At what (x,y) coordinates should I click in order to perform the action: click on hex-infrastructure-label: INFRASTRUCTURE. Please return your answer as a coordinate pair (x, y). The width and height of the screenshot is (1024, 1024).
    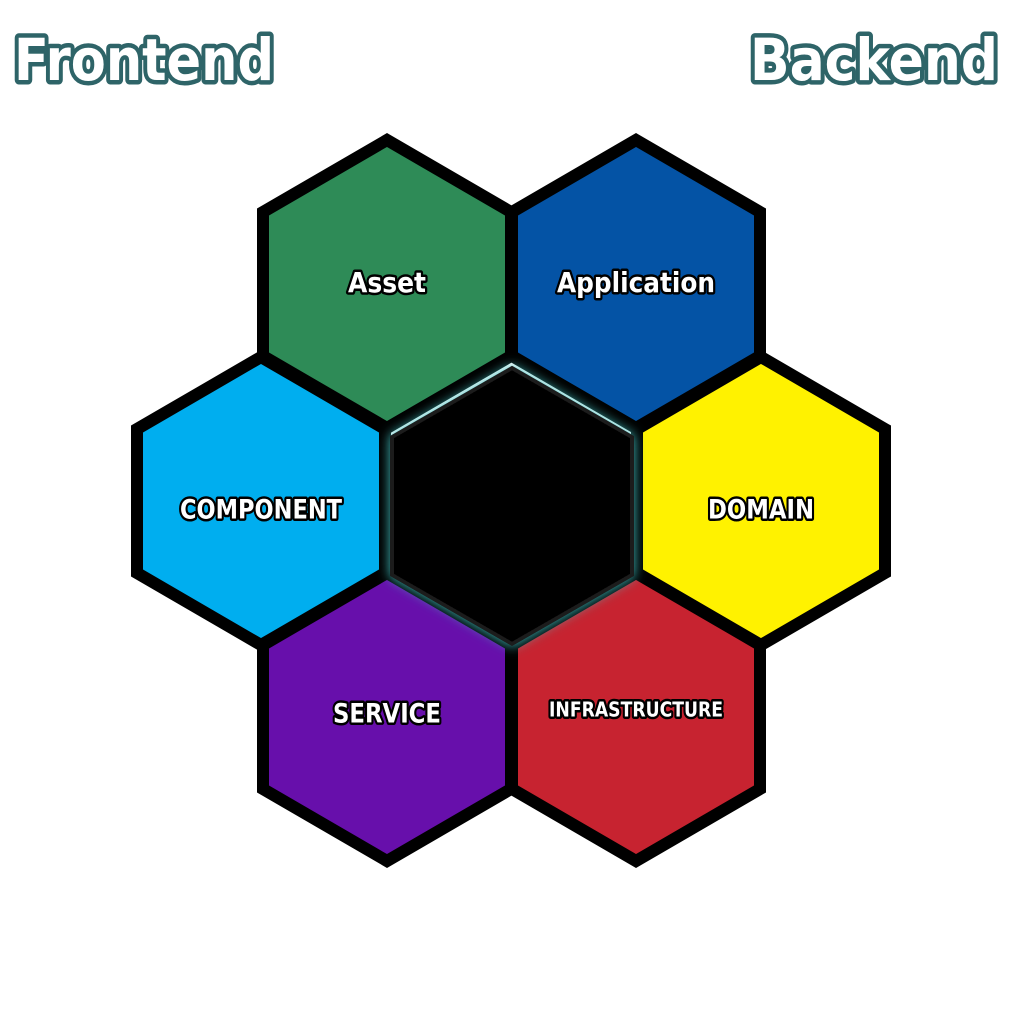
    Looking at the image, I should click on (636, 710).